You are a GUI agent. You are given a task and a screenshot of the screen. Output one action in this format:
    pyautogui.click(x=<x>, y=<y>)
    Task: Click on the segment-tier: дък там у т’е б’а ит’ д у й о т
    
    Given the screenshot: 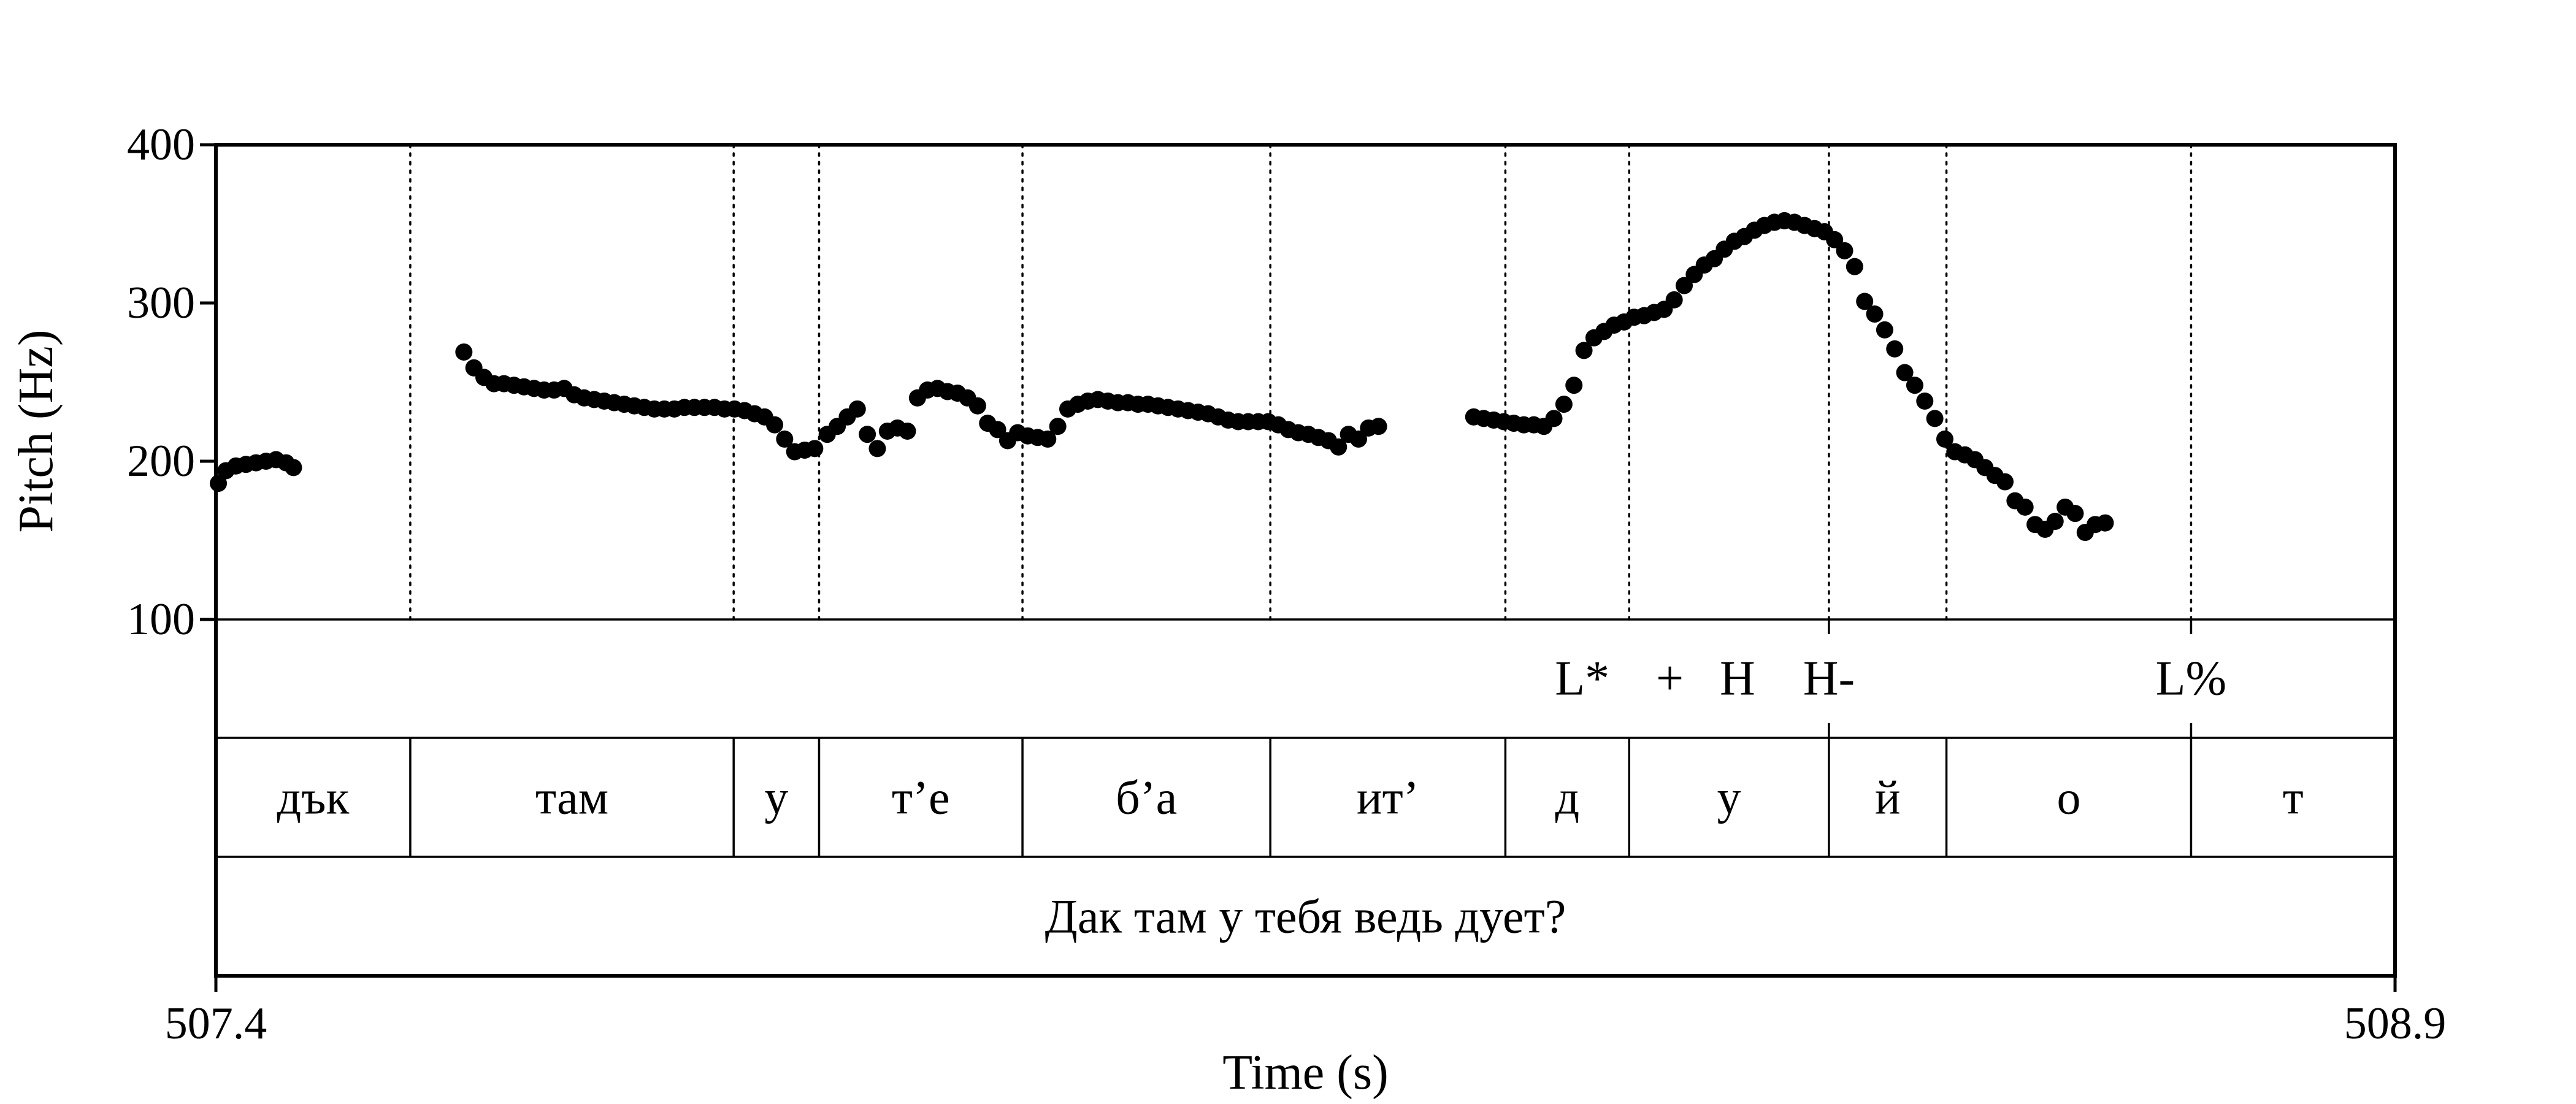 What is the action you would take?
    pyautogui.click(x=1290, y=797)
    